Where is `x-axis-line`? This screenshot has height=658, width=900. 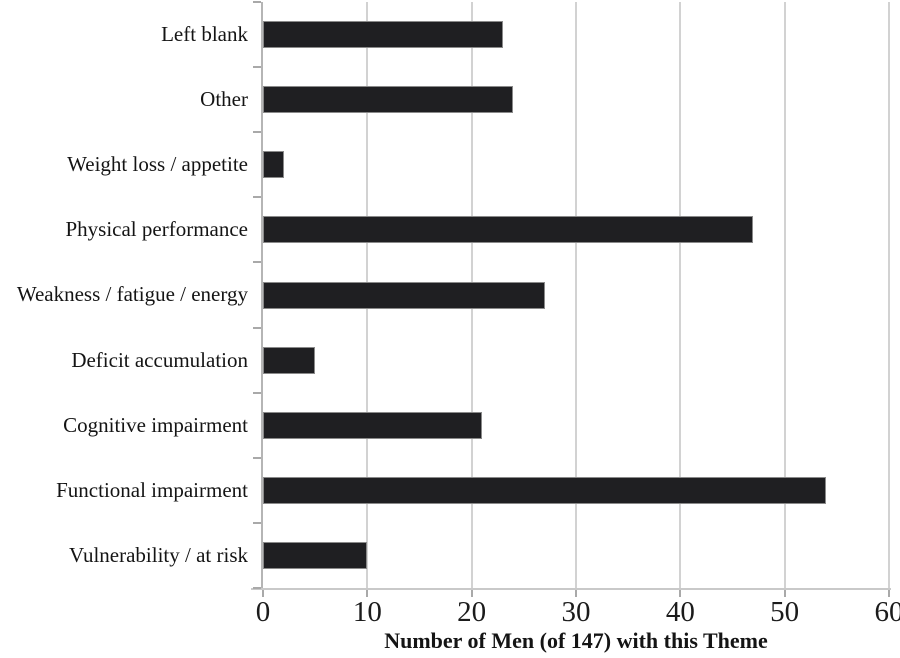 x-axis-line is located at coordinates (571, 589).